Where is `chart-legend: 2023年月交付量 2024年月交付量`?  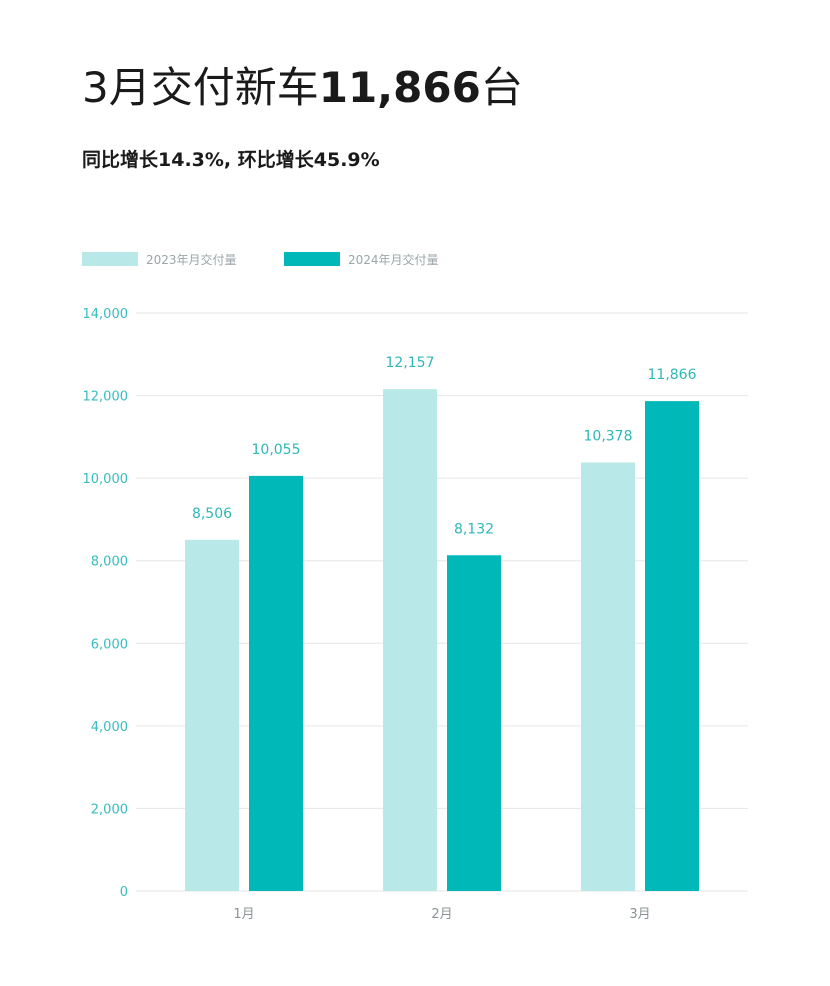 chart-legend: 2023年月交付量 2024年月交付量 is located at coordinates (260, 259).